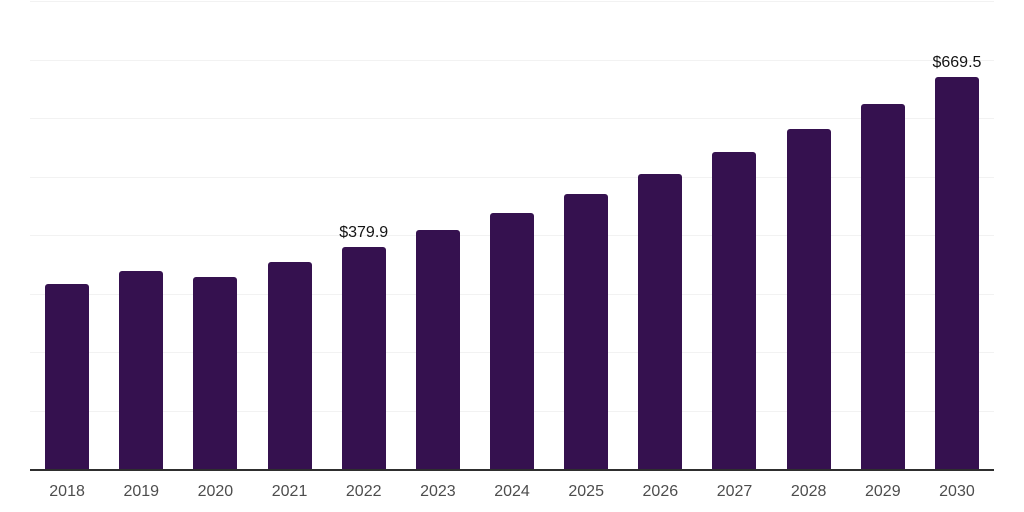 This screenshot has width=1024, height=512. I want to click on bar-column-2028, so click(809, 234).